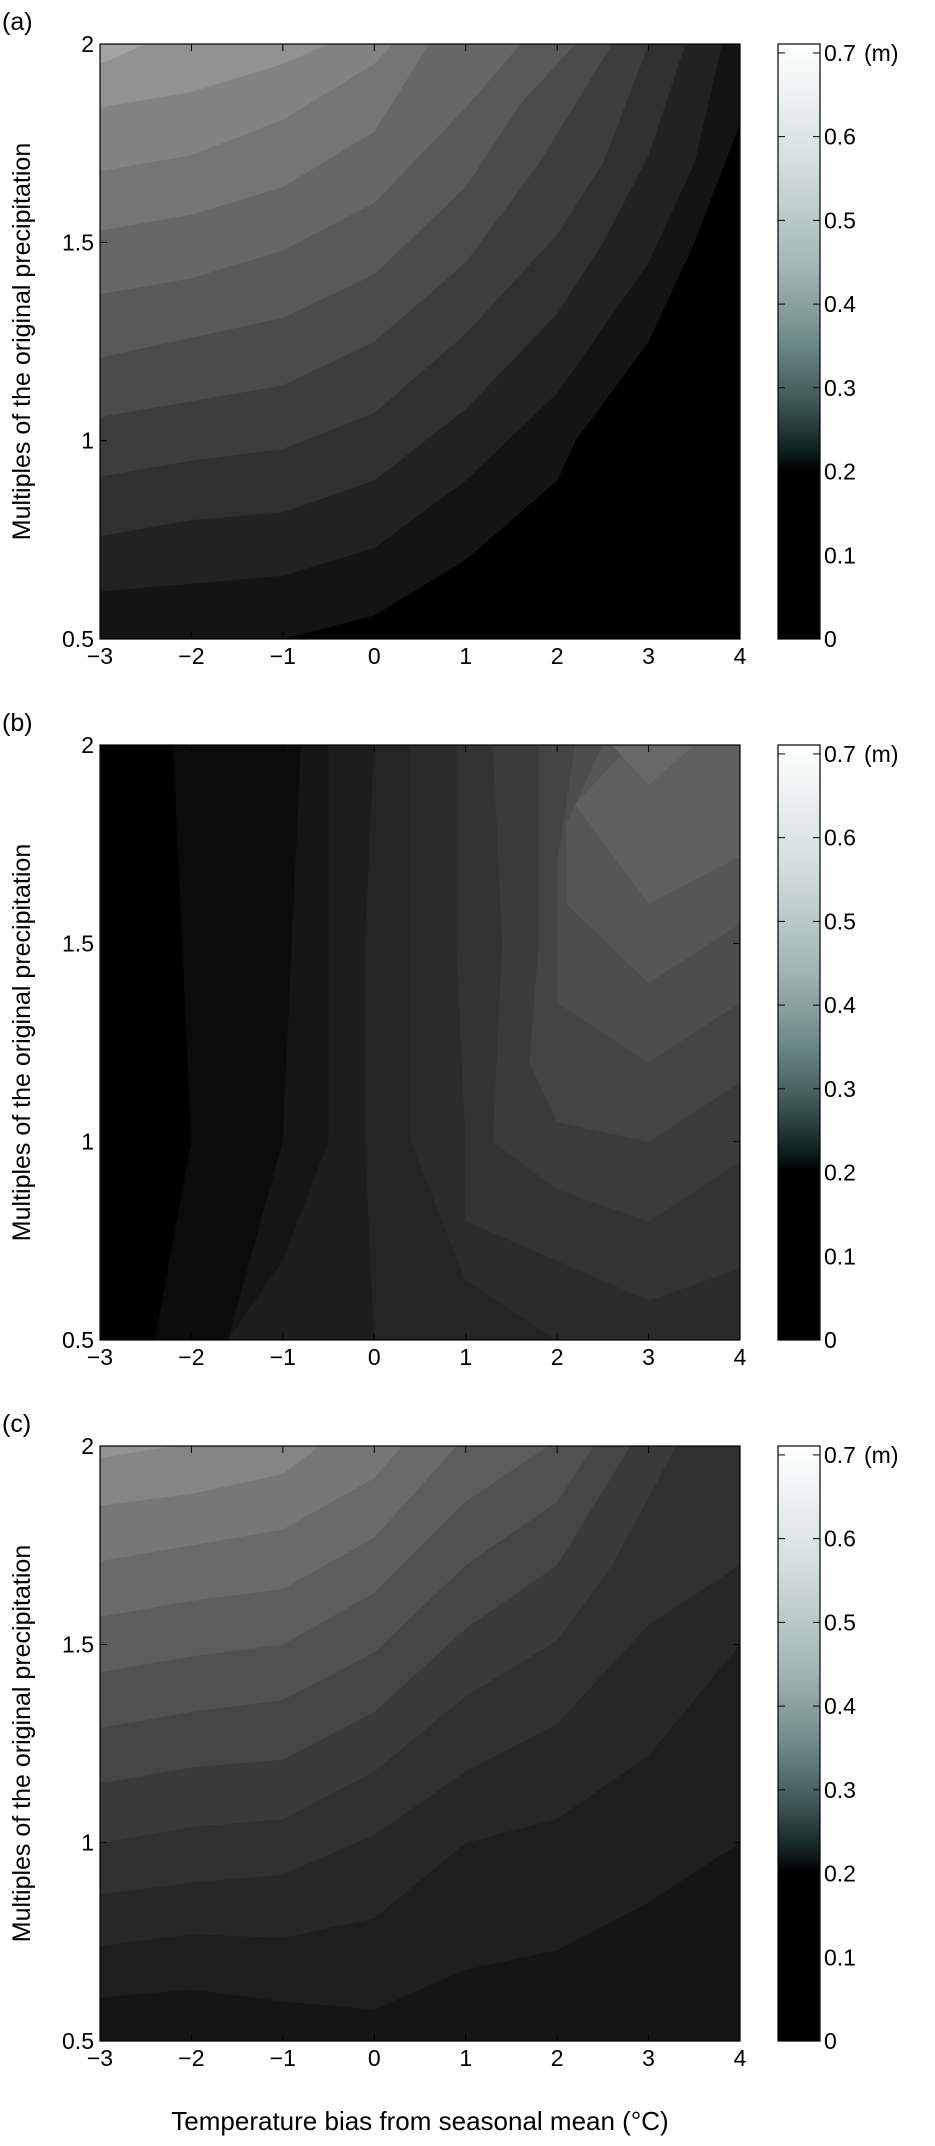 This screenshot has width=935, height=2146. What do you see at coordinates (17, 723) in the screenshot?
I see `panel-label: (b)` at bounding box center [17, 723].